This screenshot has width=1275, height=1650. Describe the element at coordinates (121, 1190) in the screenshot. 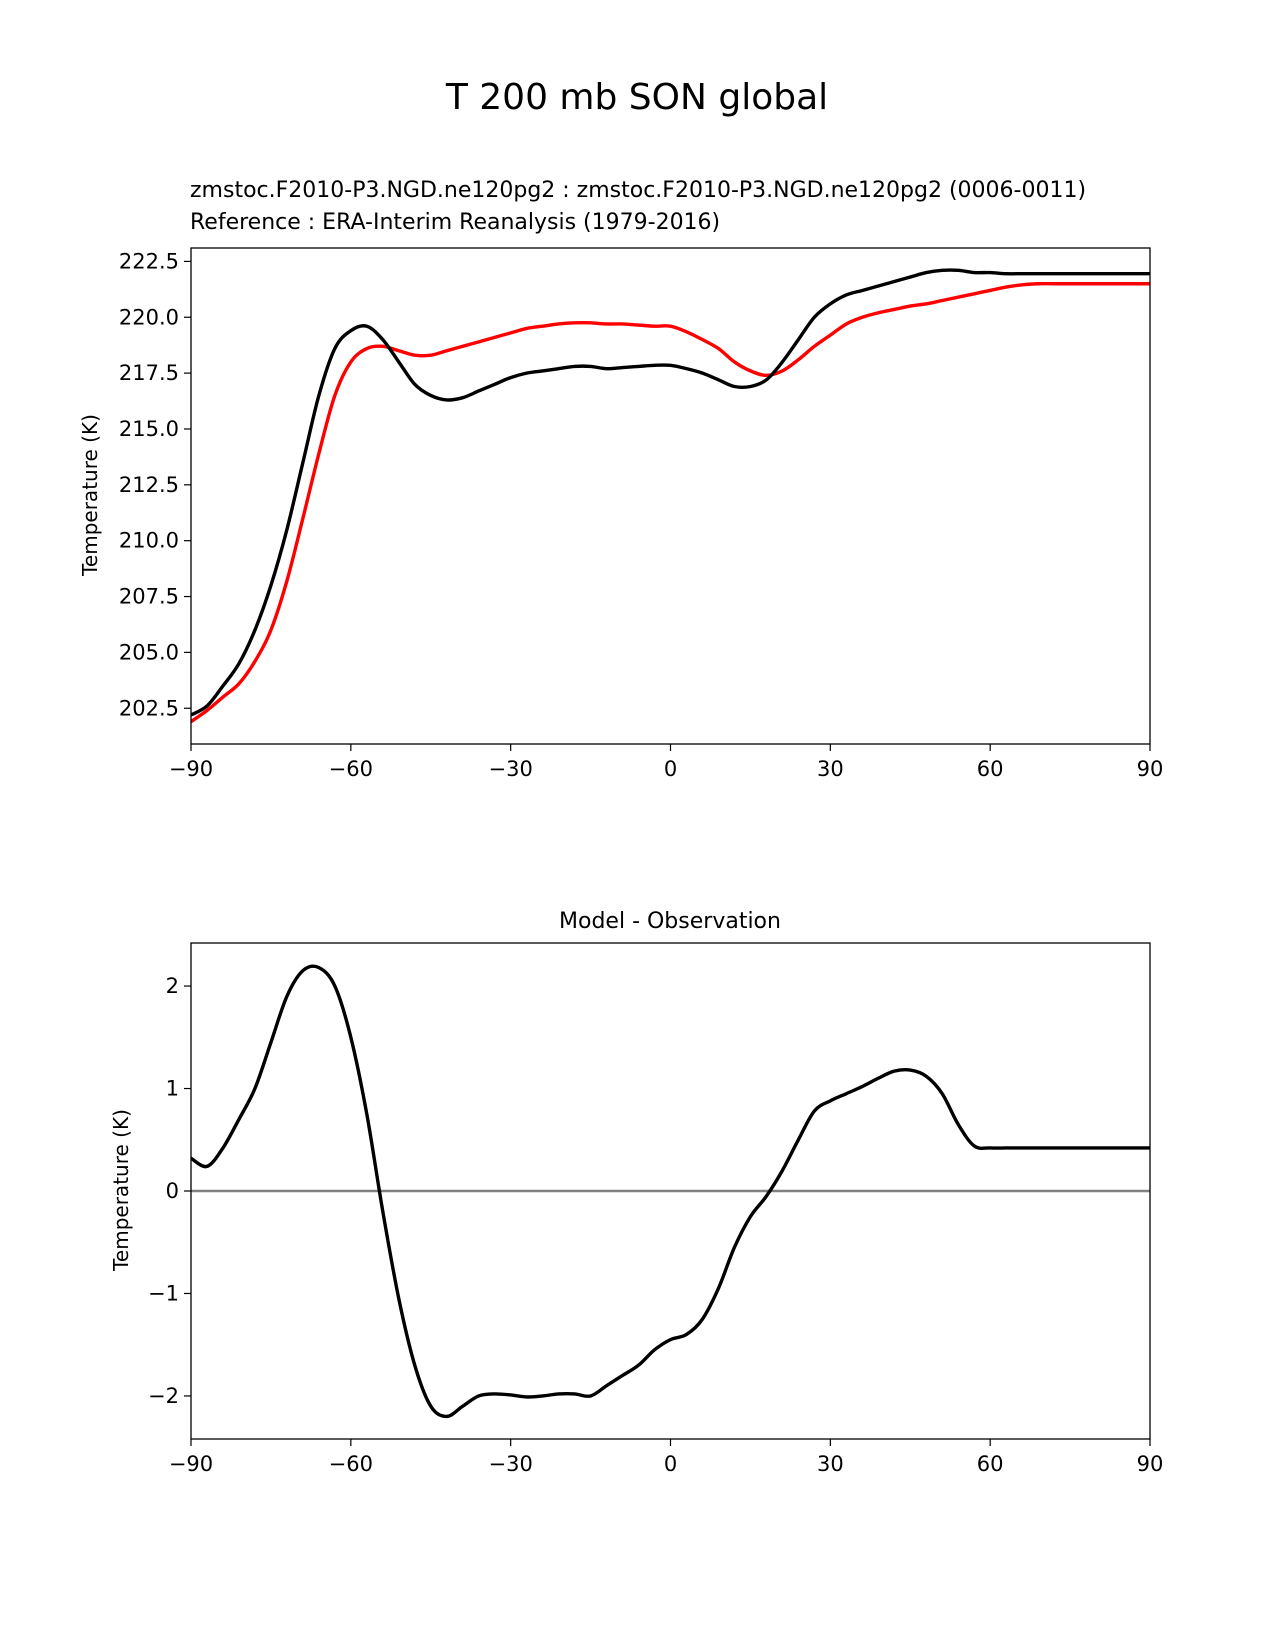

I see `bottom-y-axis-label: Temperature (K)` at that location.